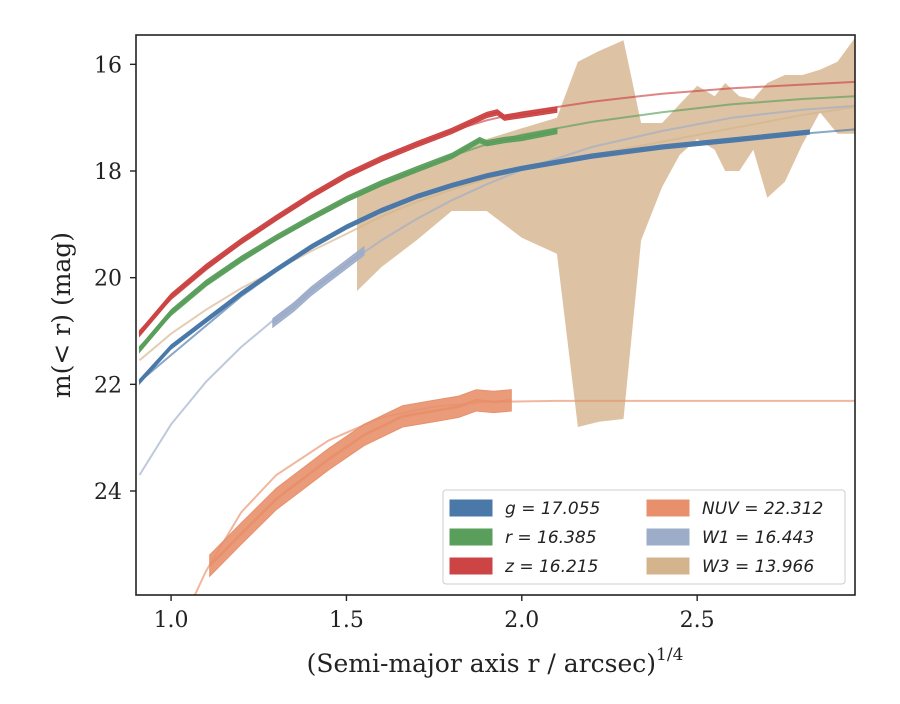 This screenshot has width=900, height=704. I want to click on legend-label-g: g = 17.055, so click(552, 509).